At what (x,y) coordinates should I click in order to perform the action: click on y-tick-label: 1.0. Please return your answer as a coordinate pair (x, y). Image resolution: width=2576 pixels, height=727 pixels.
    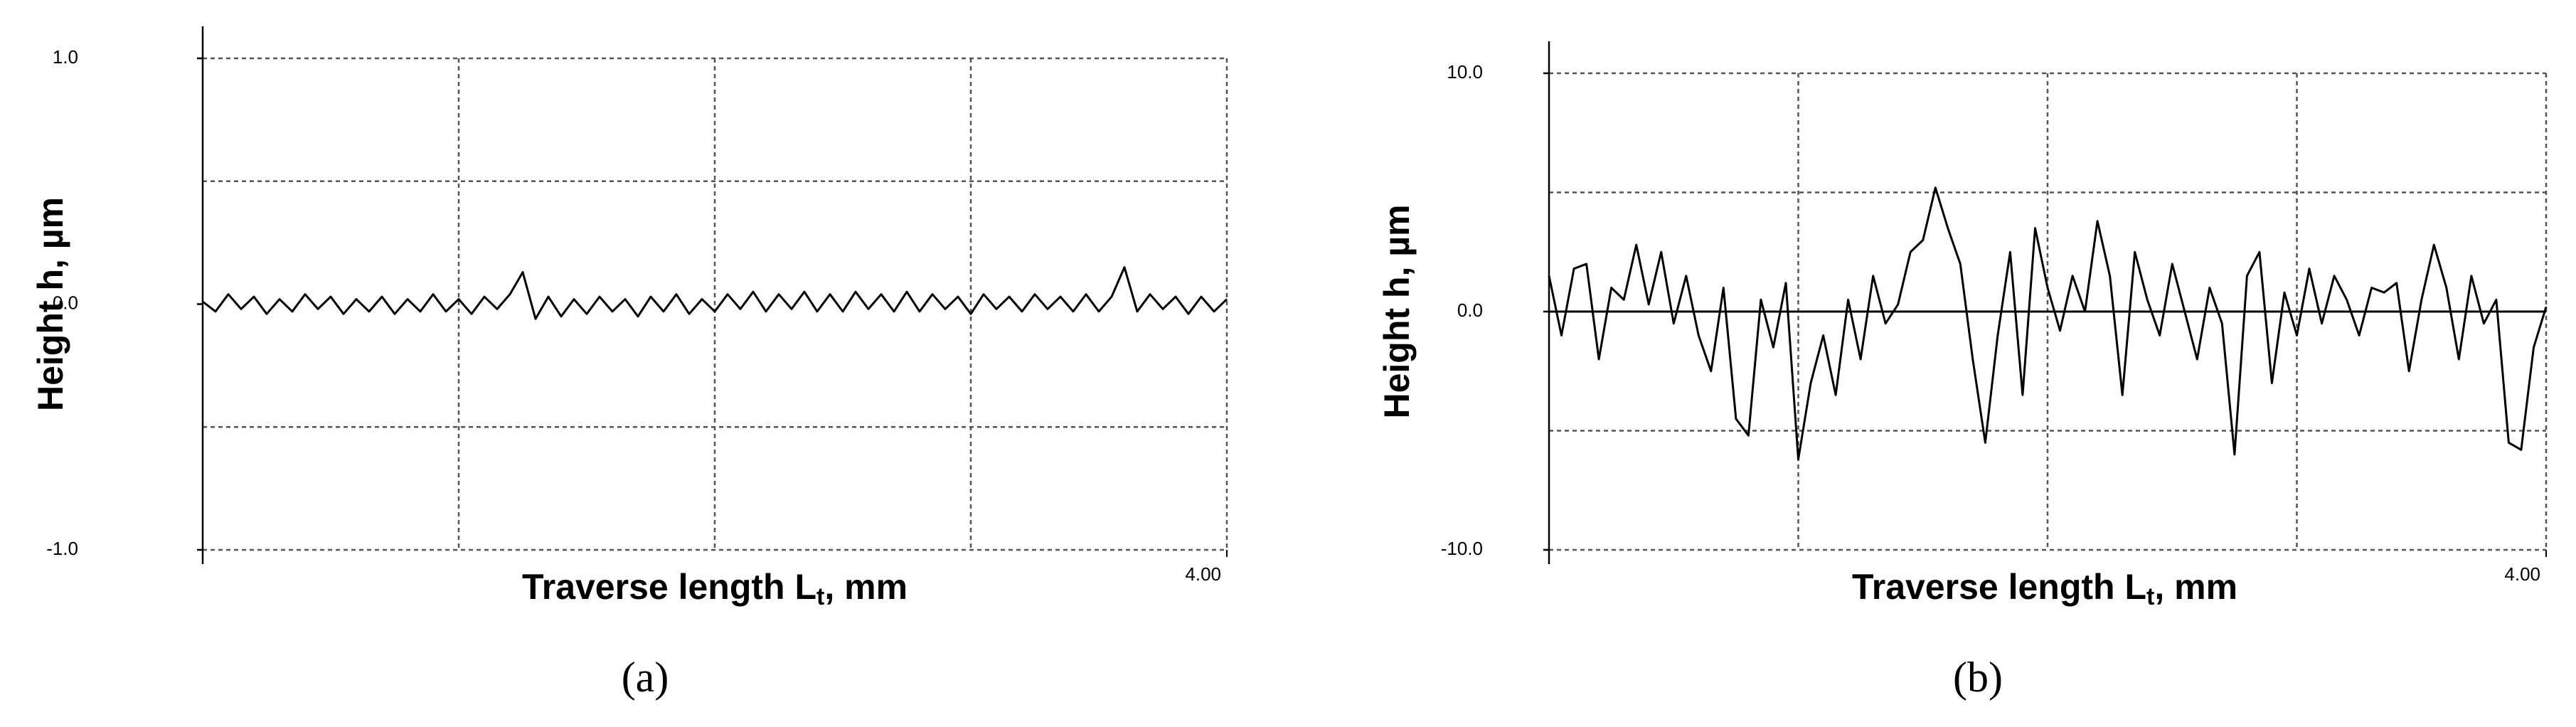
    Looking at the image, I should click on (65, 57).